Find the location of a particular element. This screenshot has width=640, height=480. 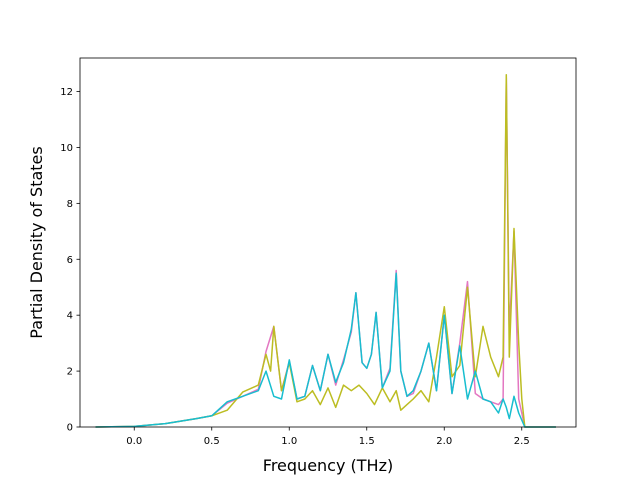

y-tick-label: 8 is located at coordinates (70, 204).